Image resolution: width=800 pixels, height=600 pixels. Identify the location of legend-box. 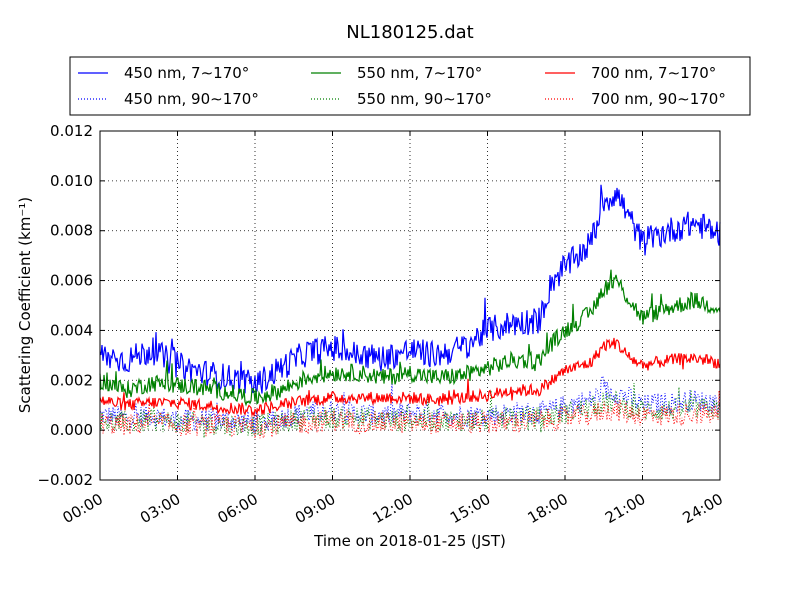
(410, 86).